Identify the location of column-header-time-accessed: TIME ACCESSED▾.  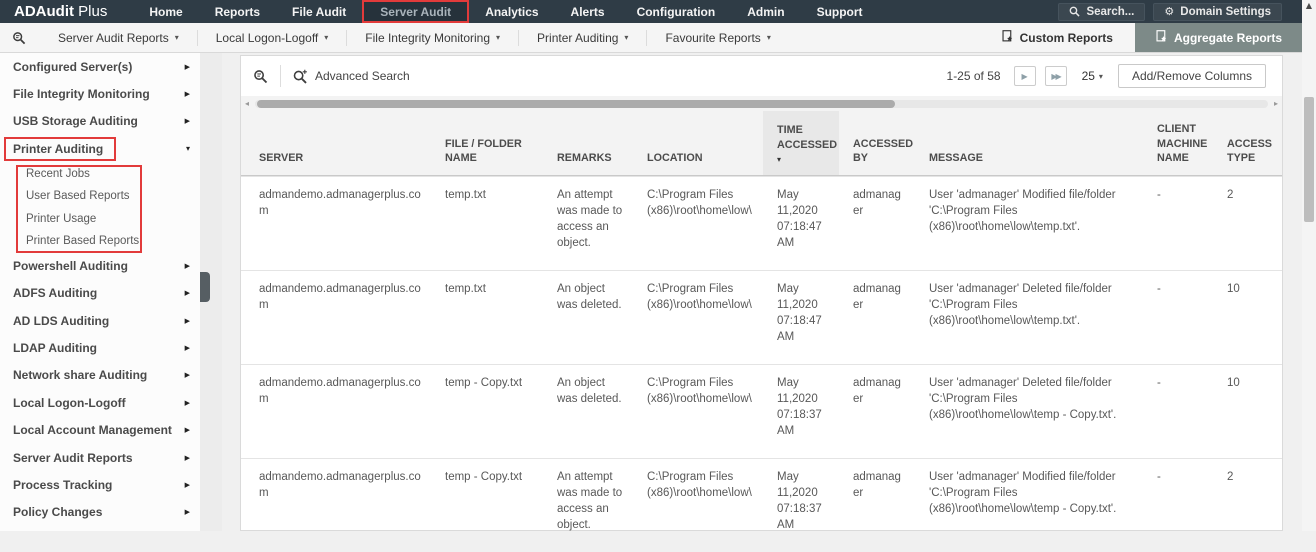
(801, 143).